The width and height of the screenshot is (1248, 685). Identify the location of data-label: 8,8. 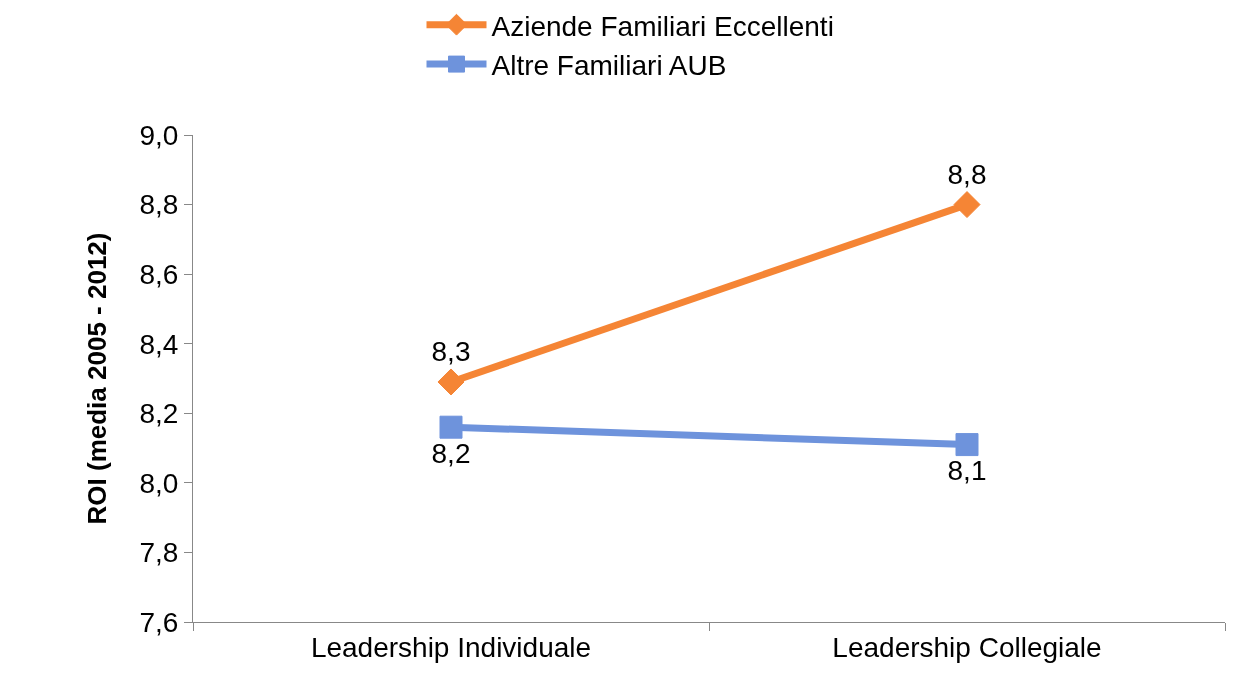
(967, 175).